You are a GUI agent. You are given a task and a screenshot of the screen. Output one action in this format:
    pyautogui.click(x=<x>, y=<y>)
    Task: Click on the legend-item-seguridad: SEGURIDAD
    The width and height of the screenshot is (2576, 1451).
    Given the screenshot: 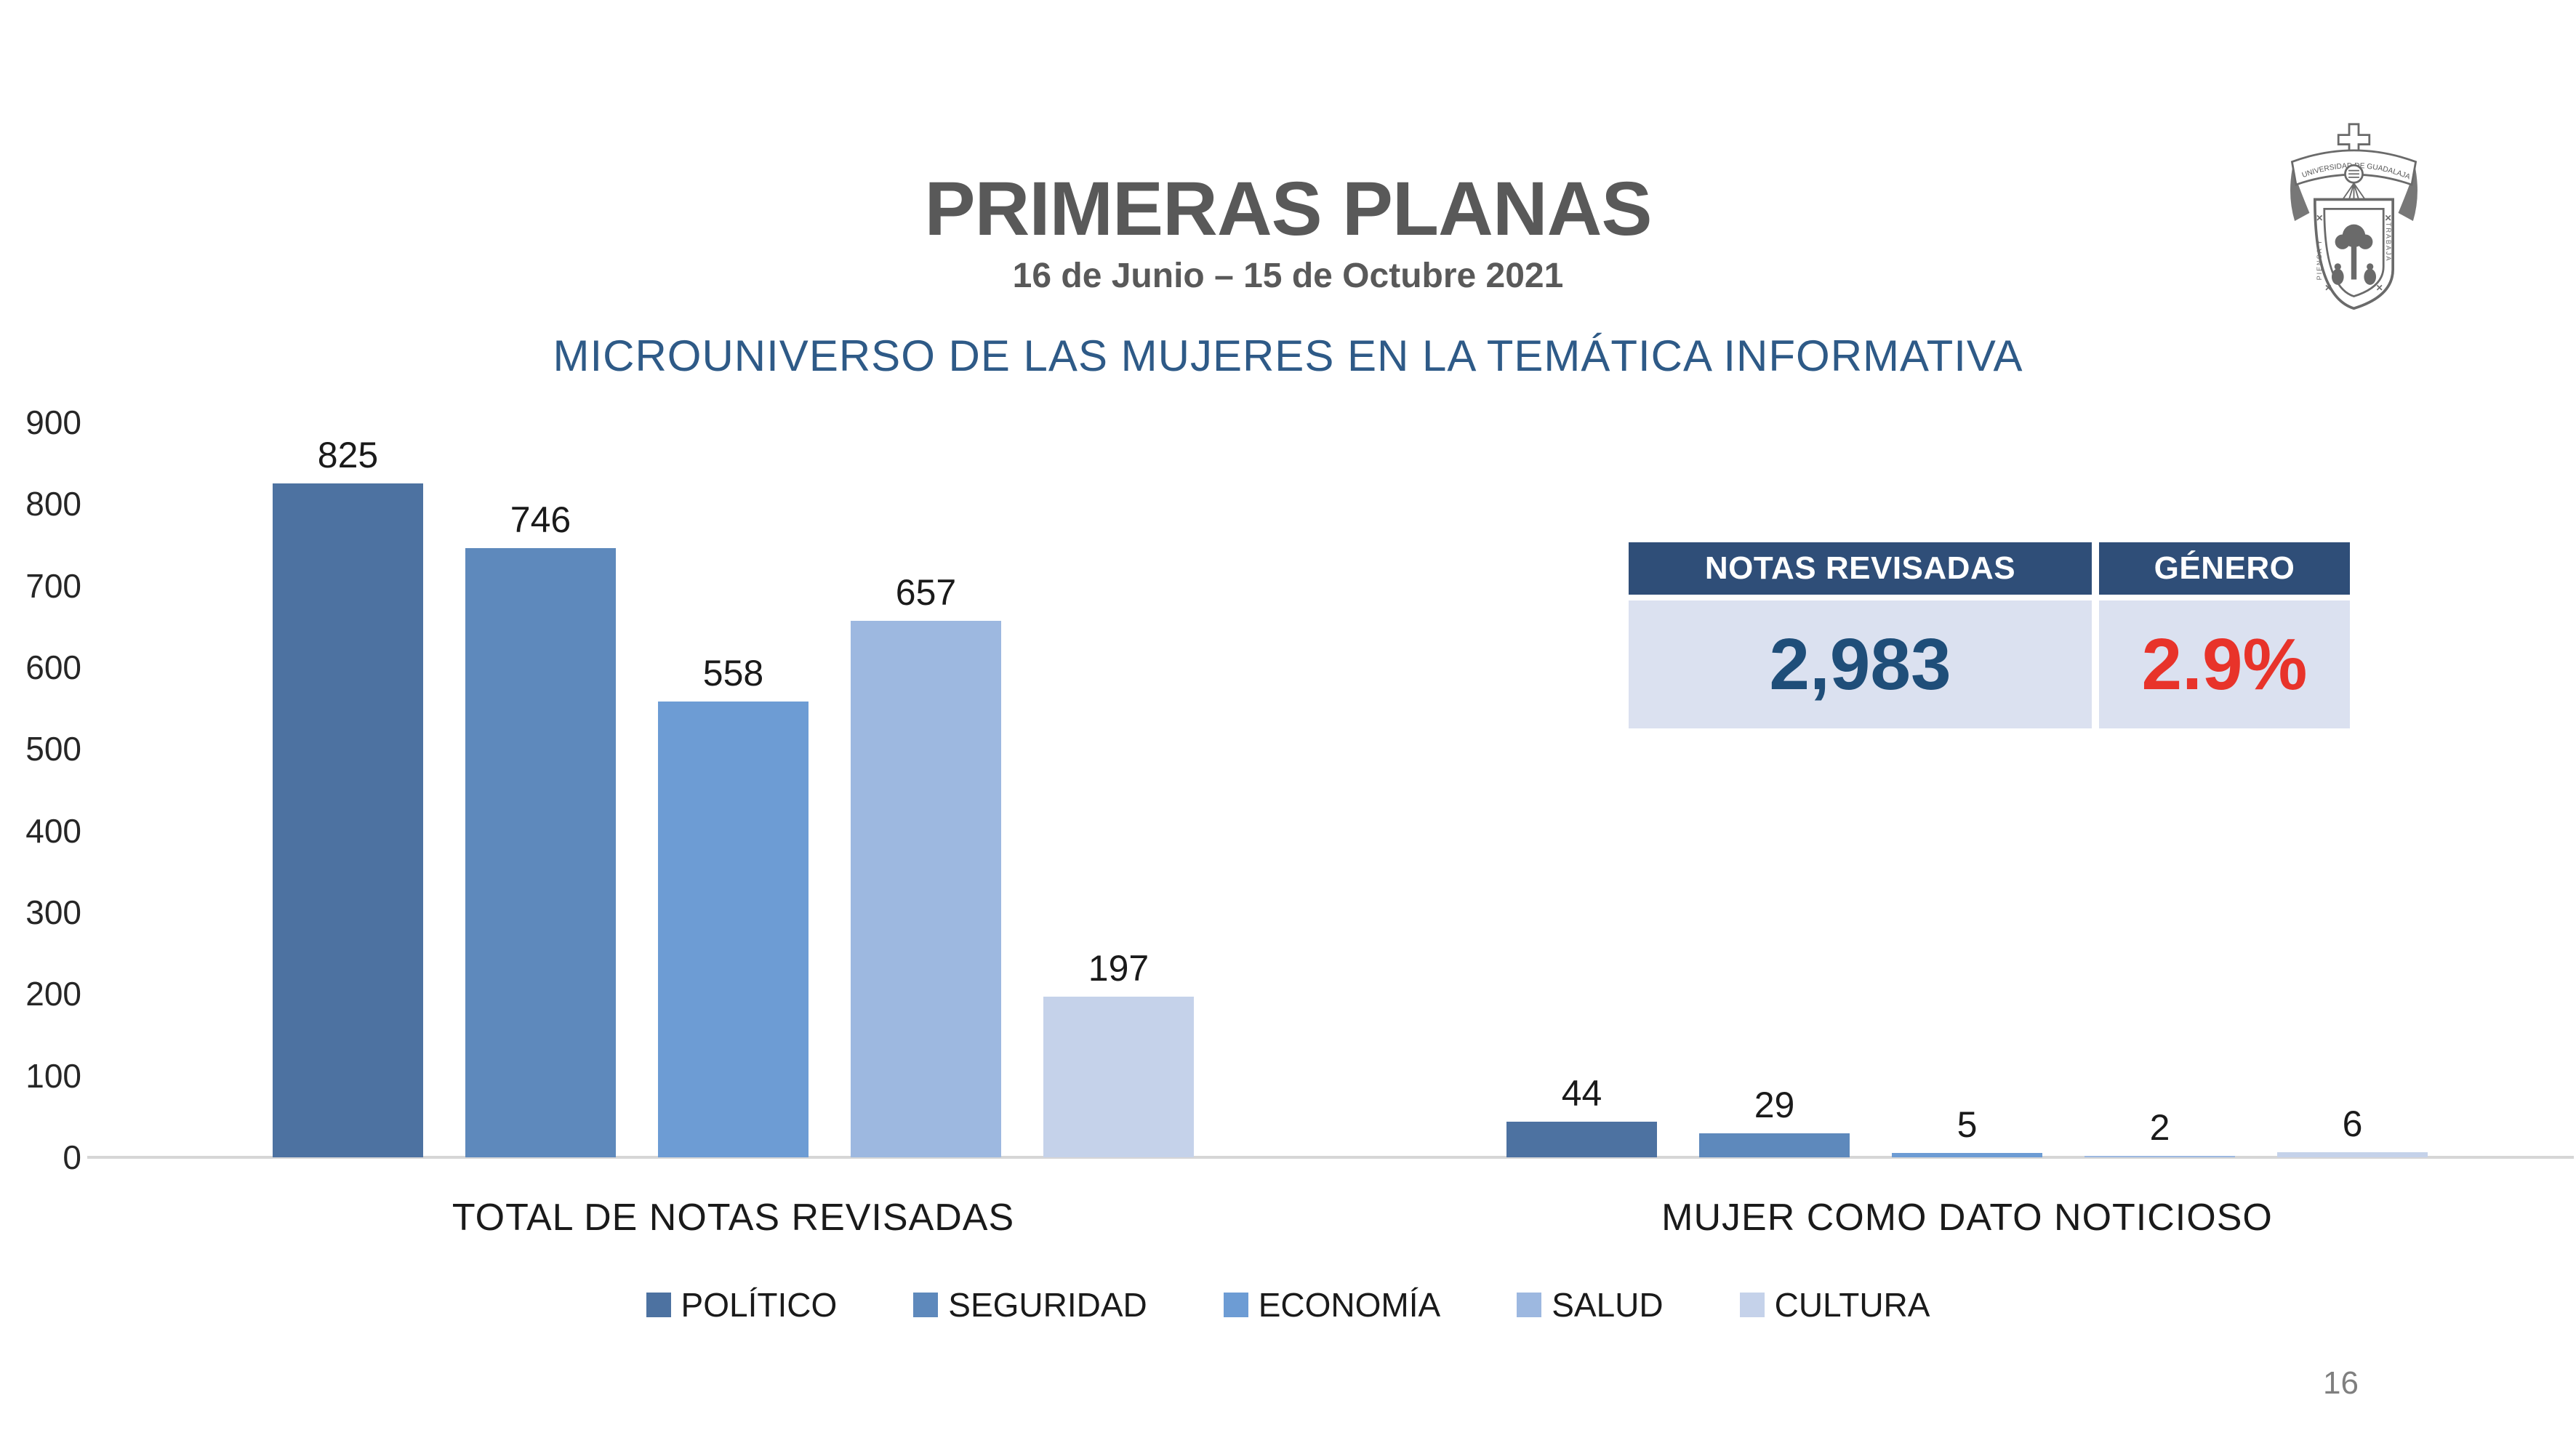 What is the action you would take?
    pyautogui.click(x=1030, y=1305)
    